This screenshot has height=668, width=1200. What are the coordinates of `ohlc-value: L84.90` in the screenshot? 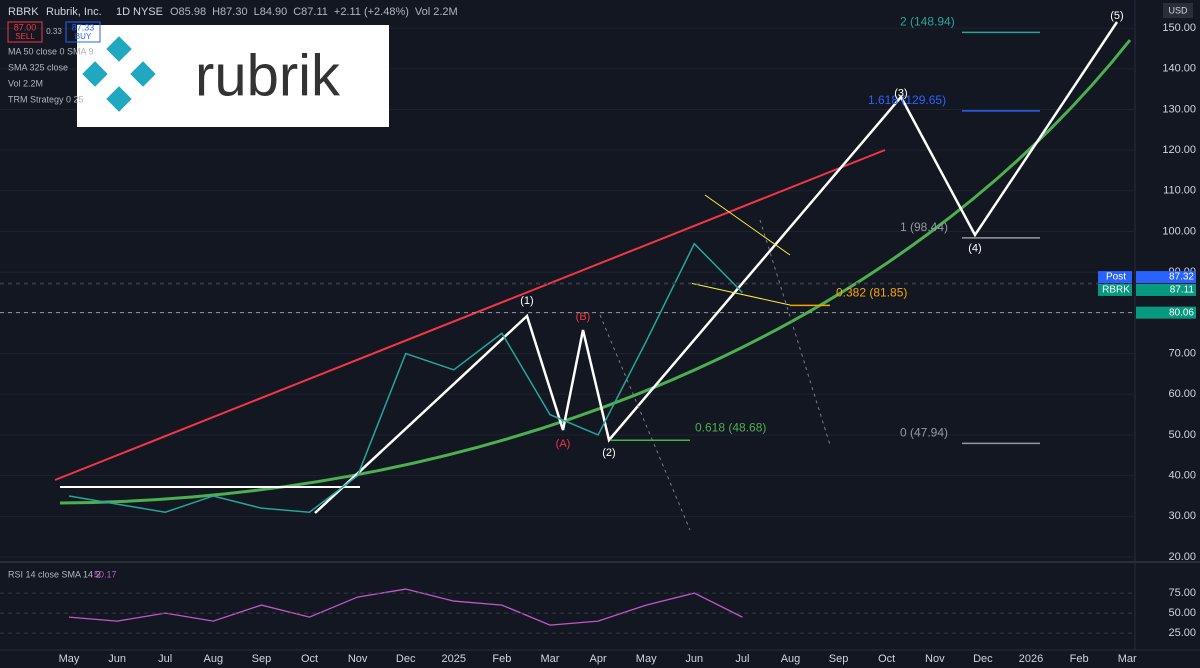 It's located at (271, 12).